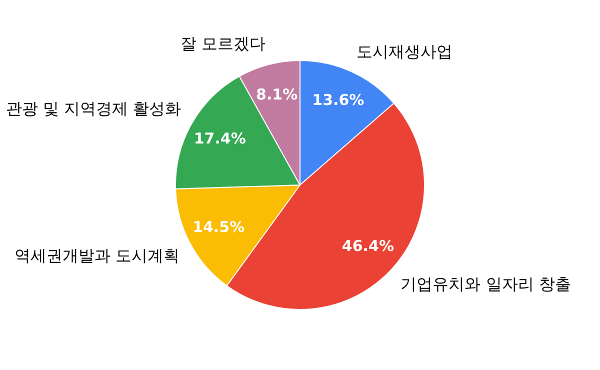 The image size is (600, 370). I want to click on data-label: 13.6%, so click(338, 100).